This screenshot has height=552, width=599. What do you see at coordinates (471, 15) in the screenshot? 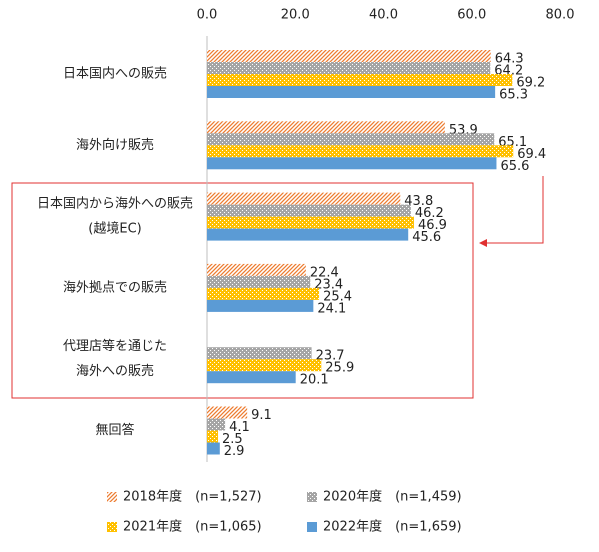
I see `x-tick-label: 60.0` at bounding box center [471, 15].